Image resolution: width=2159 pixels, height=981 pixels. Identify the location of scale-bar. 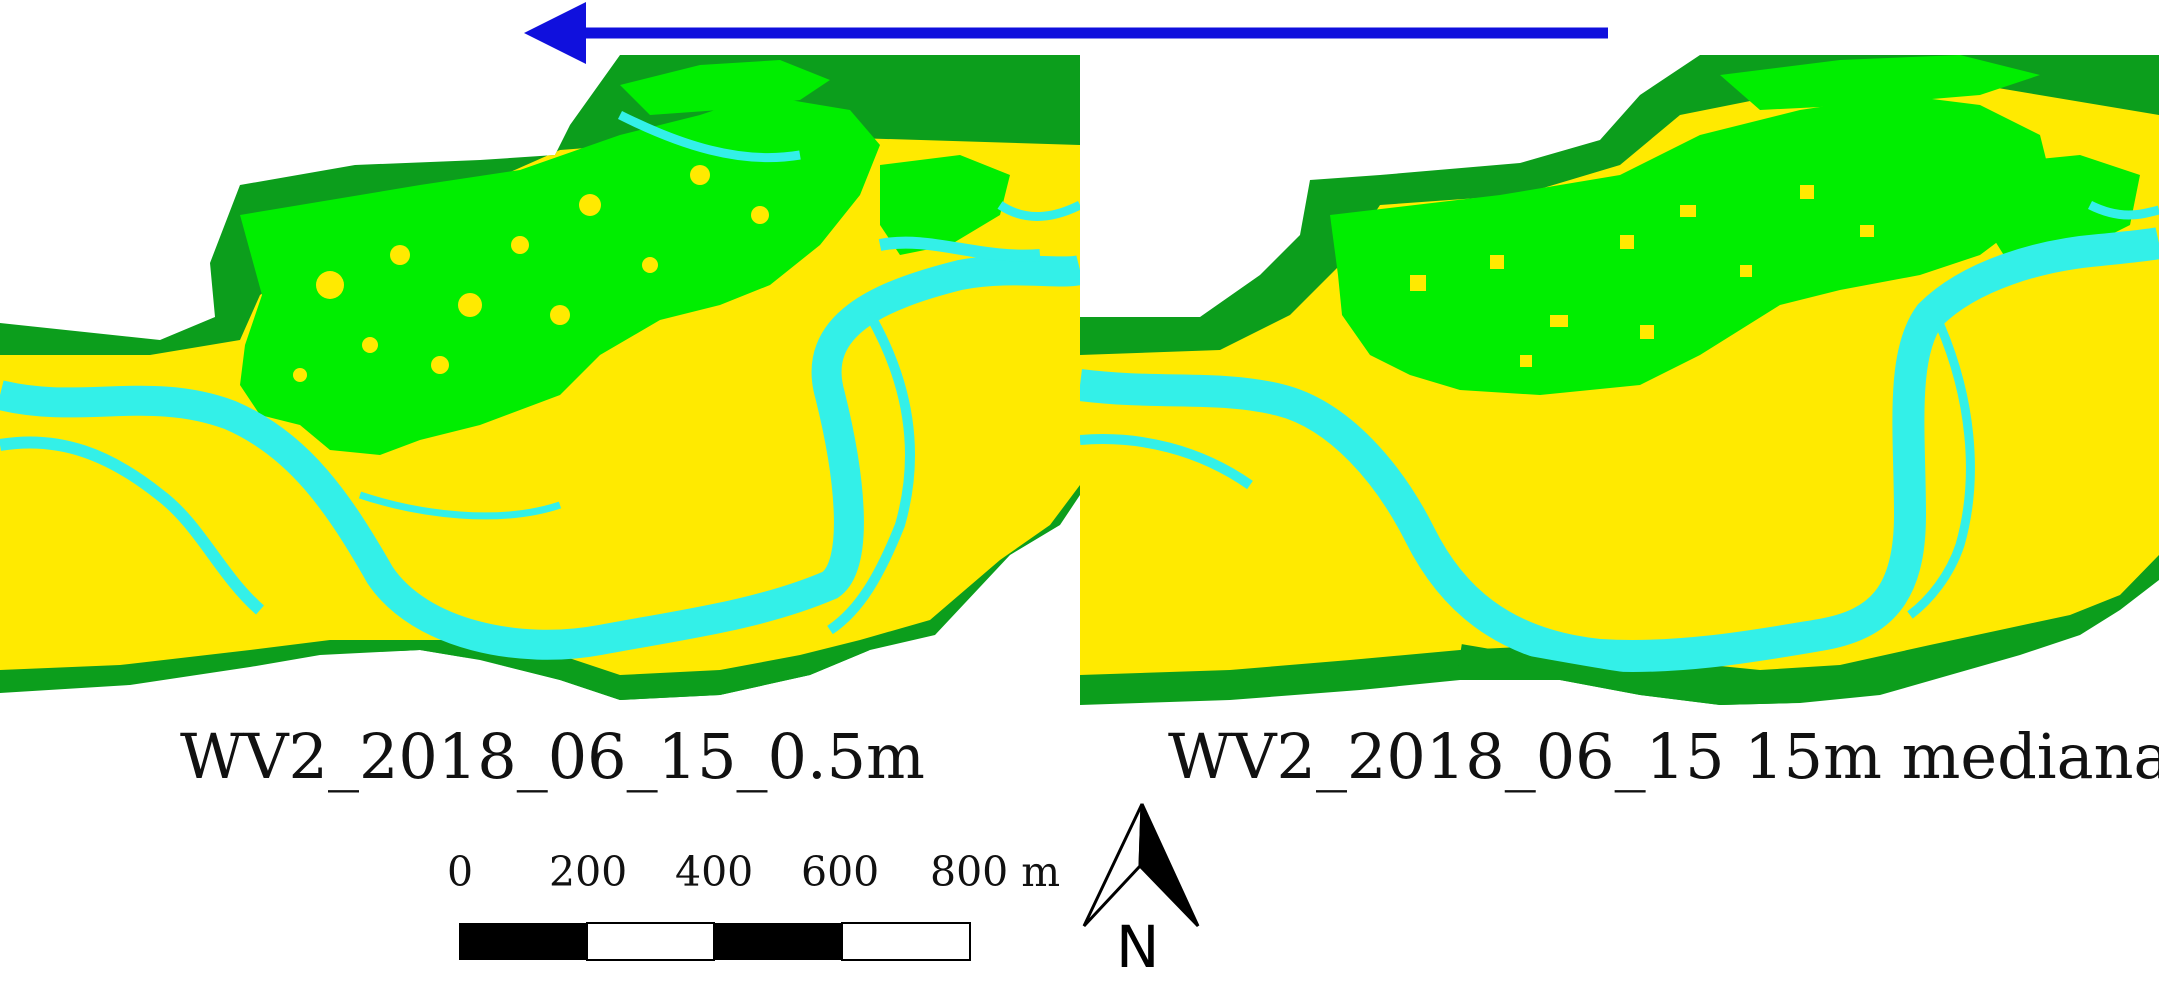
(715, 941).